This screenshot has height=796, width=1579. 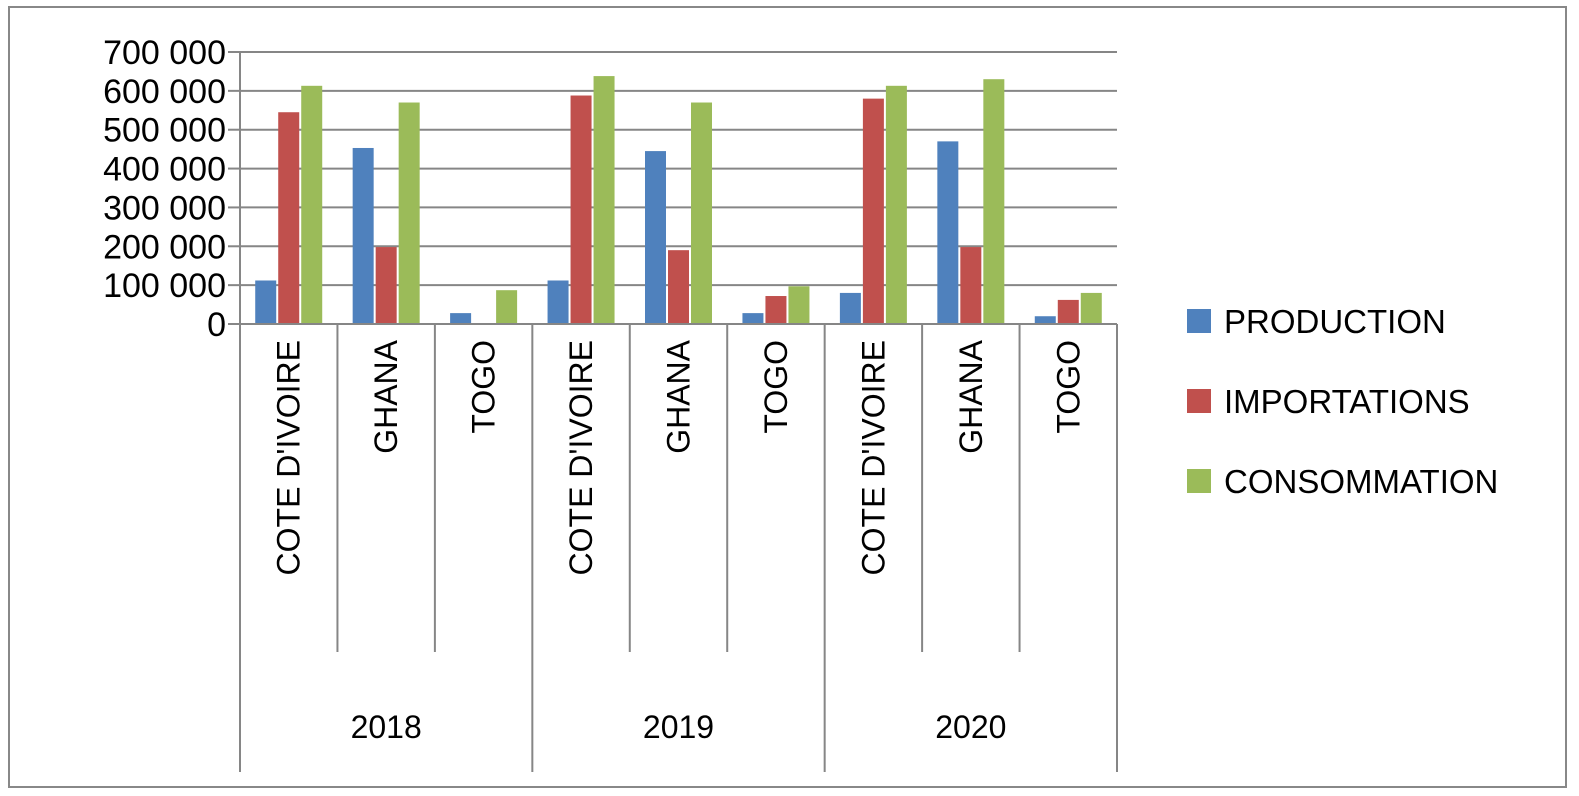 What do you see at coordinates (970, 727) in the screenshot?
I see `x-group-label: 2020` at bounding box center [970, 727].